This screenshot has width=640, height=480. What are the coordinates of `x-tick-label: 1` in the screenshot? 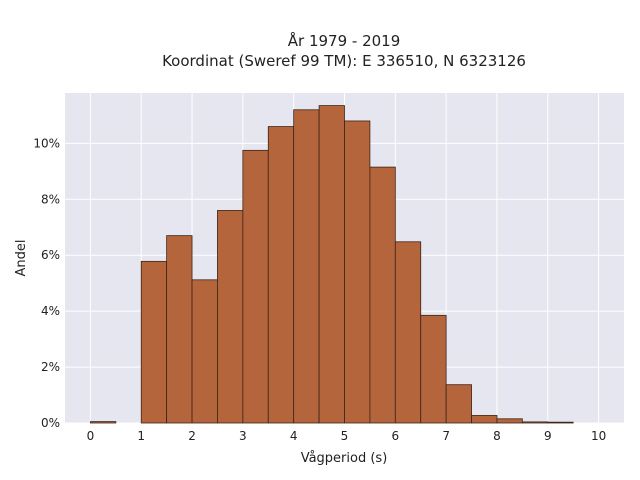 It's located at (141, 436).